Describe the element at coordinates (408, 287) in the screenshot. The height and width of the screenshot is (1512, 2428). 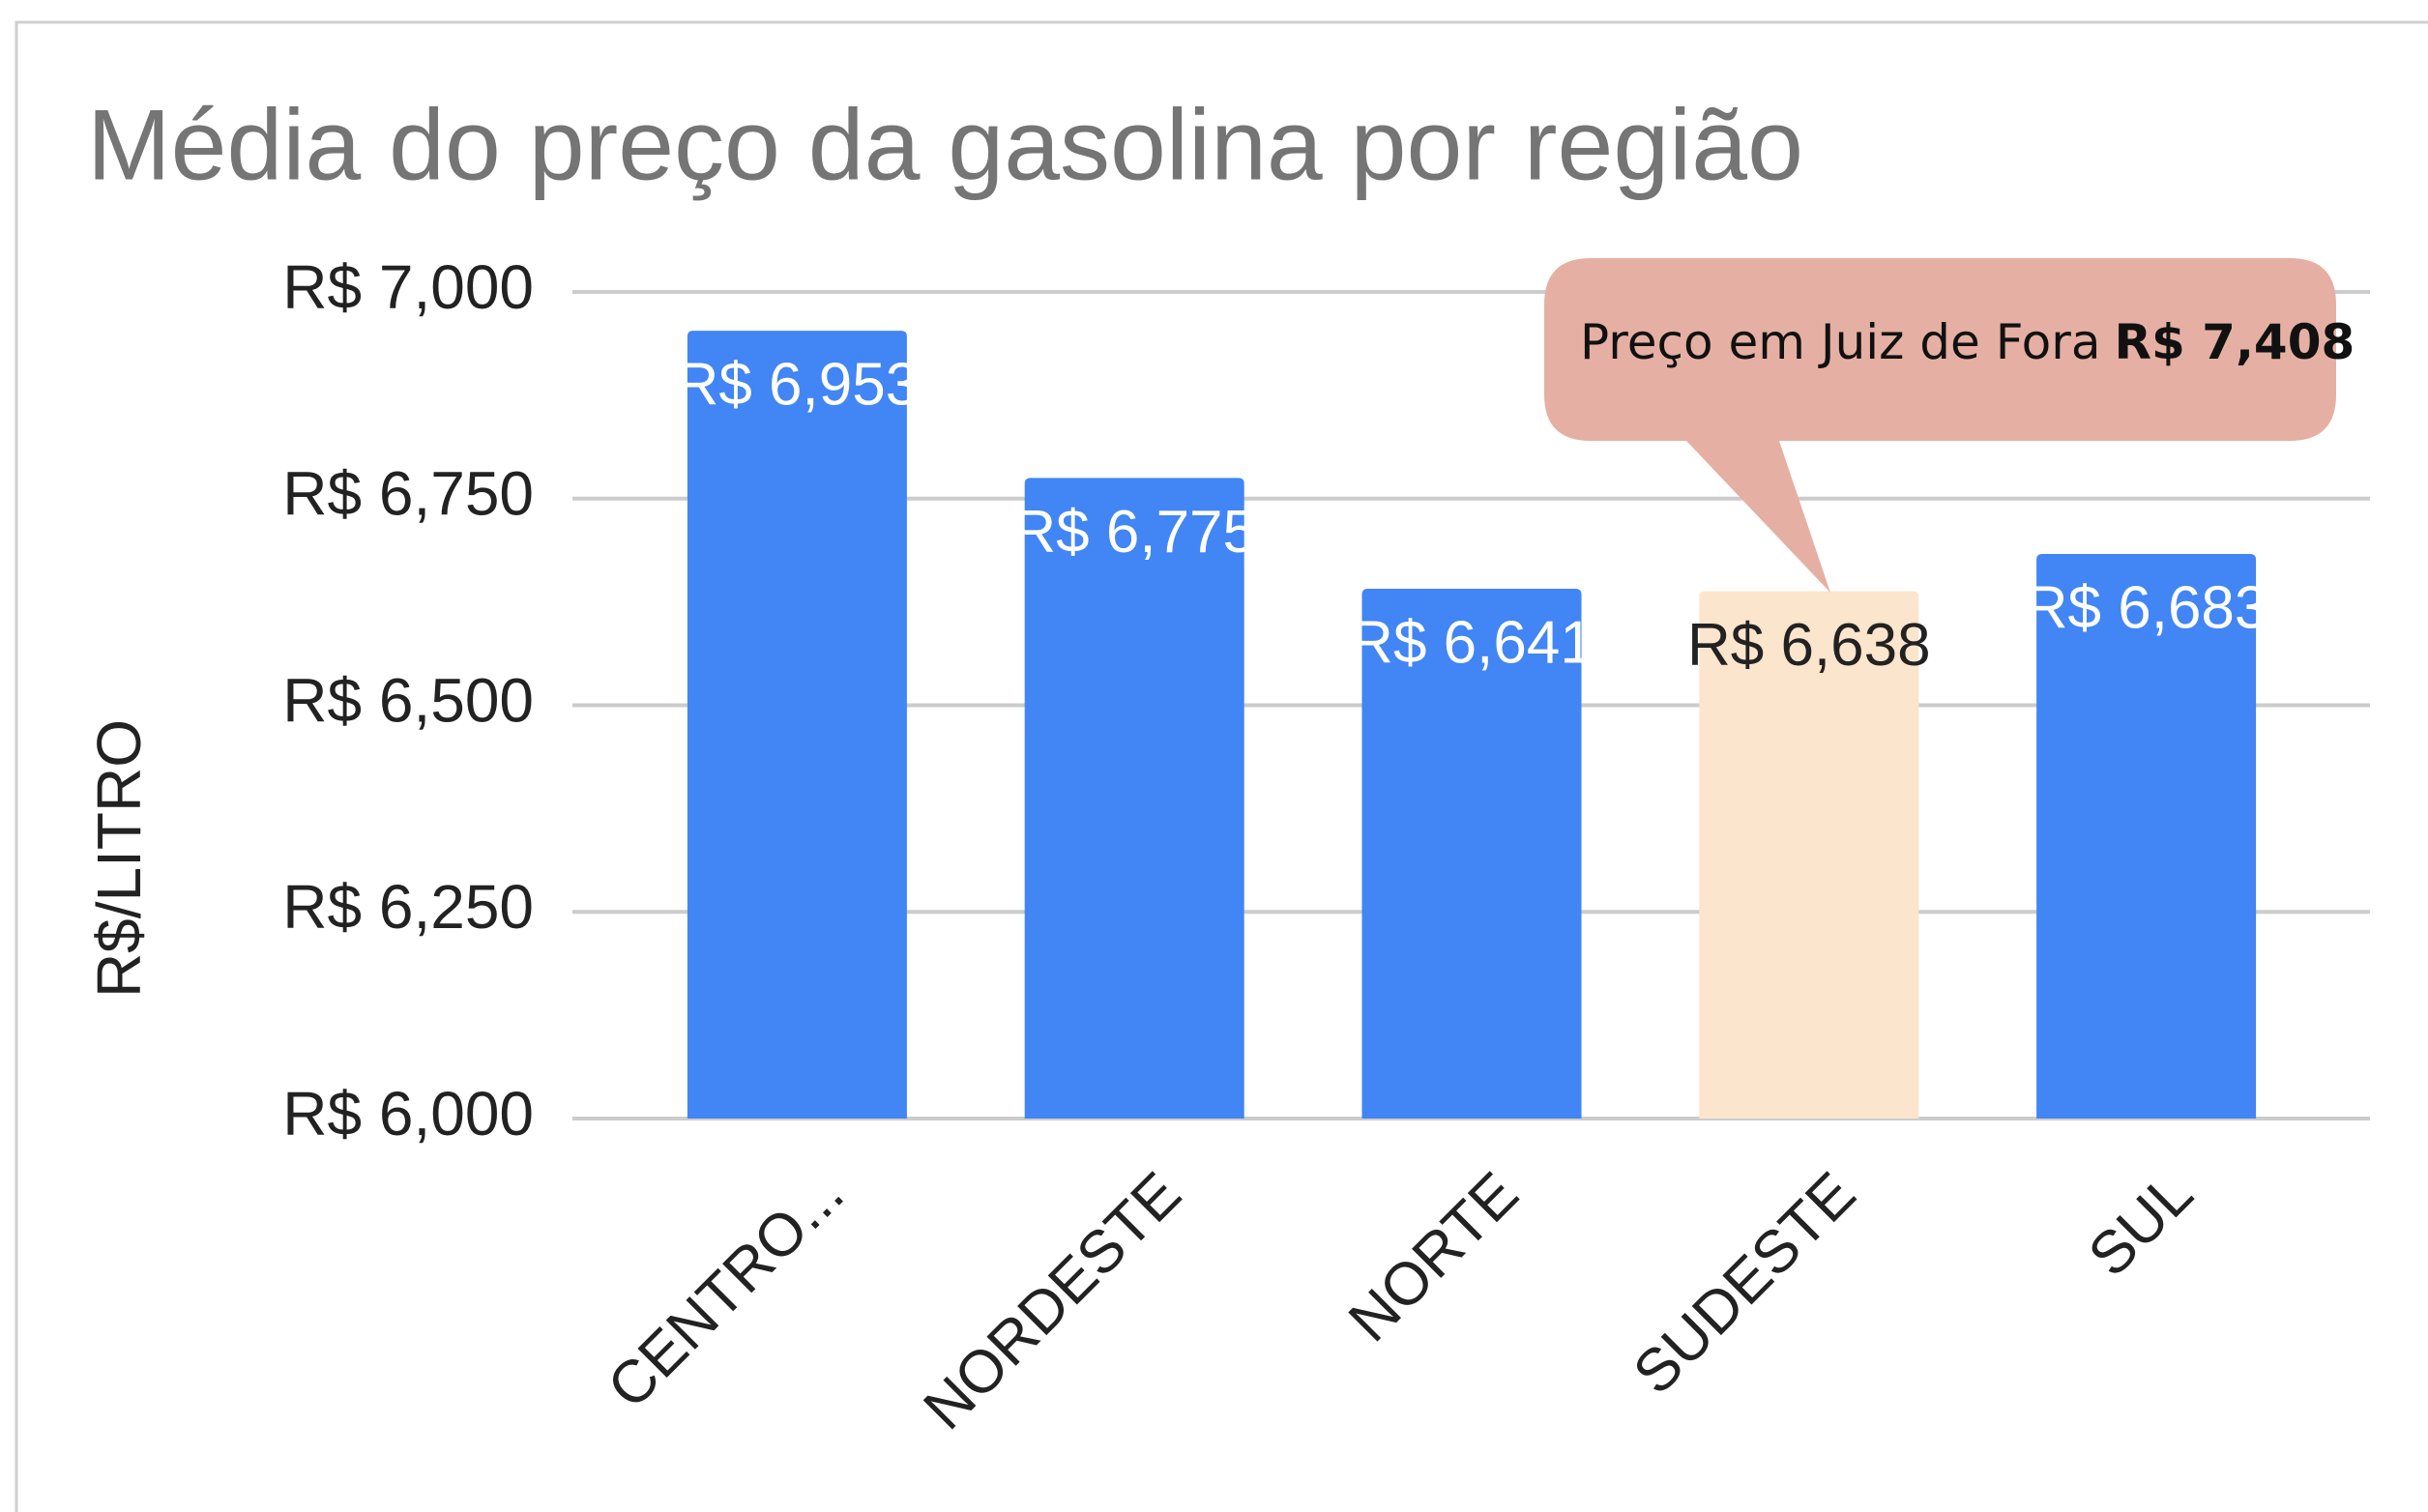
I see `y-tick-label: R$ 7,000` at that location.